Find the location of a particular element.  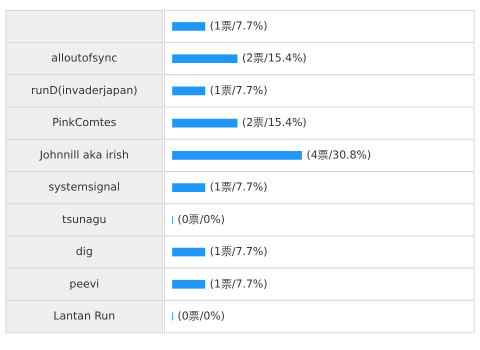

data-label: (4票/30.8%) is located at coordinates (339, 155).